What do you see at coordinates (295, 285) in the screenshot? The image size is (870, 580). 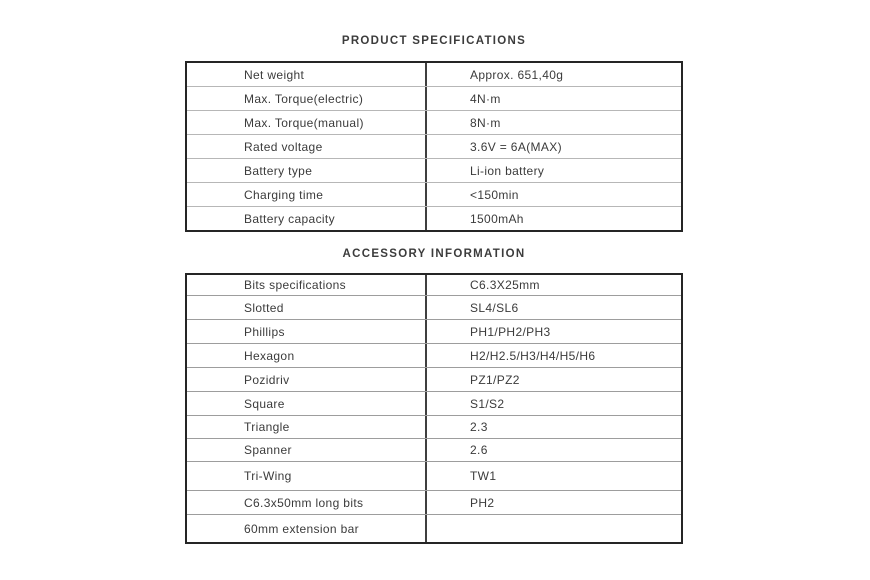 I see `spec-label-cell: Bits specifications` at bounding box center [295, 285].